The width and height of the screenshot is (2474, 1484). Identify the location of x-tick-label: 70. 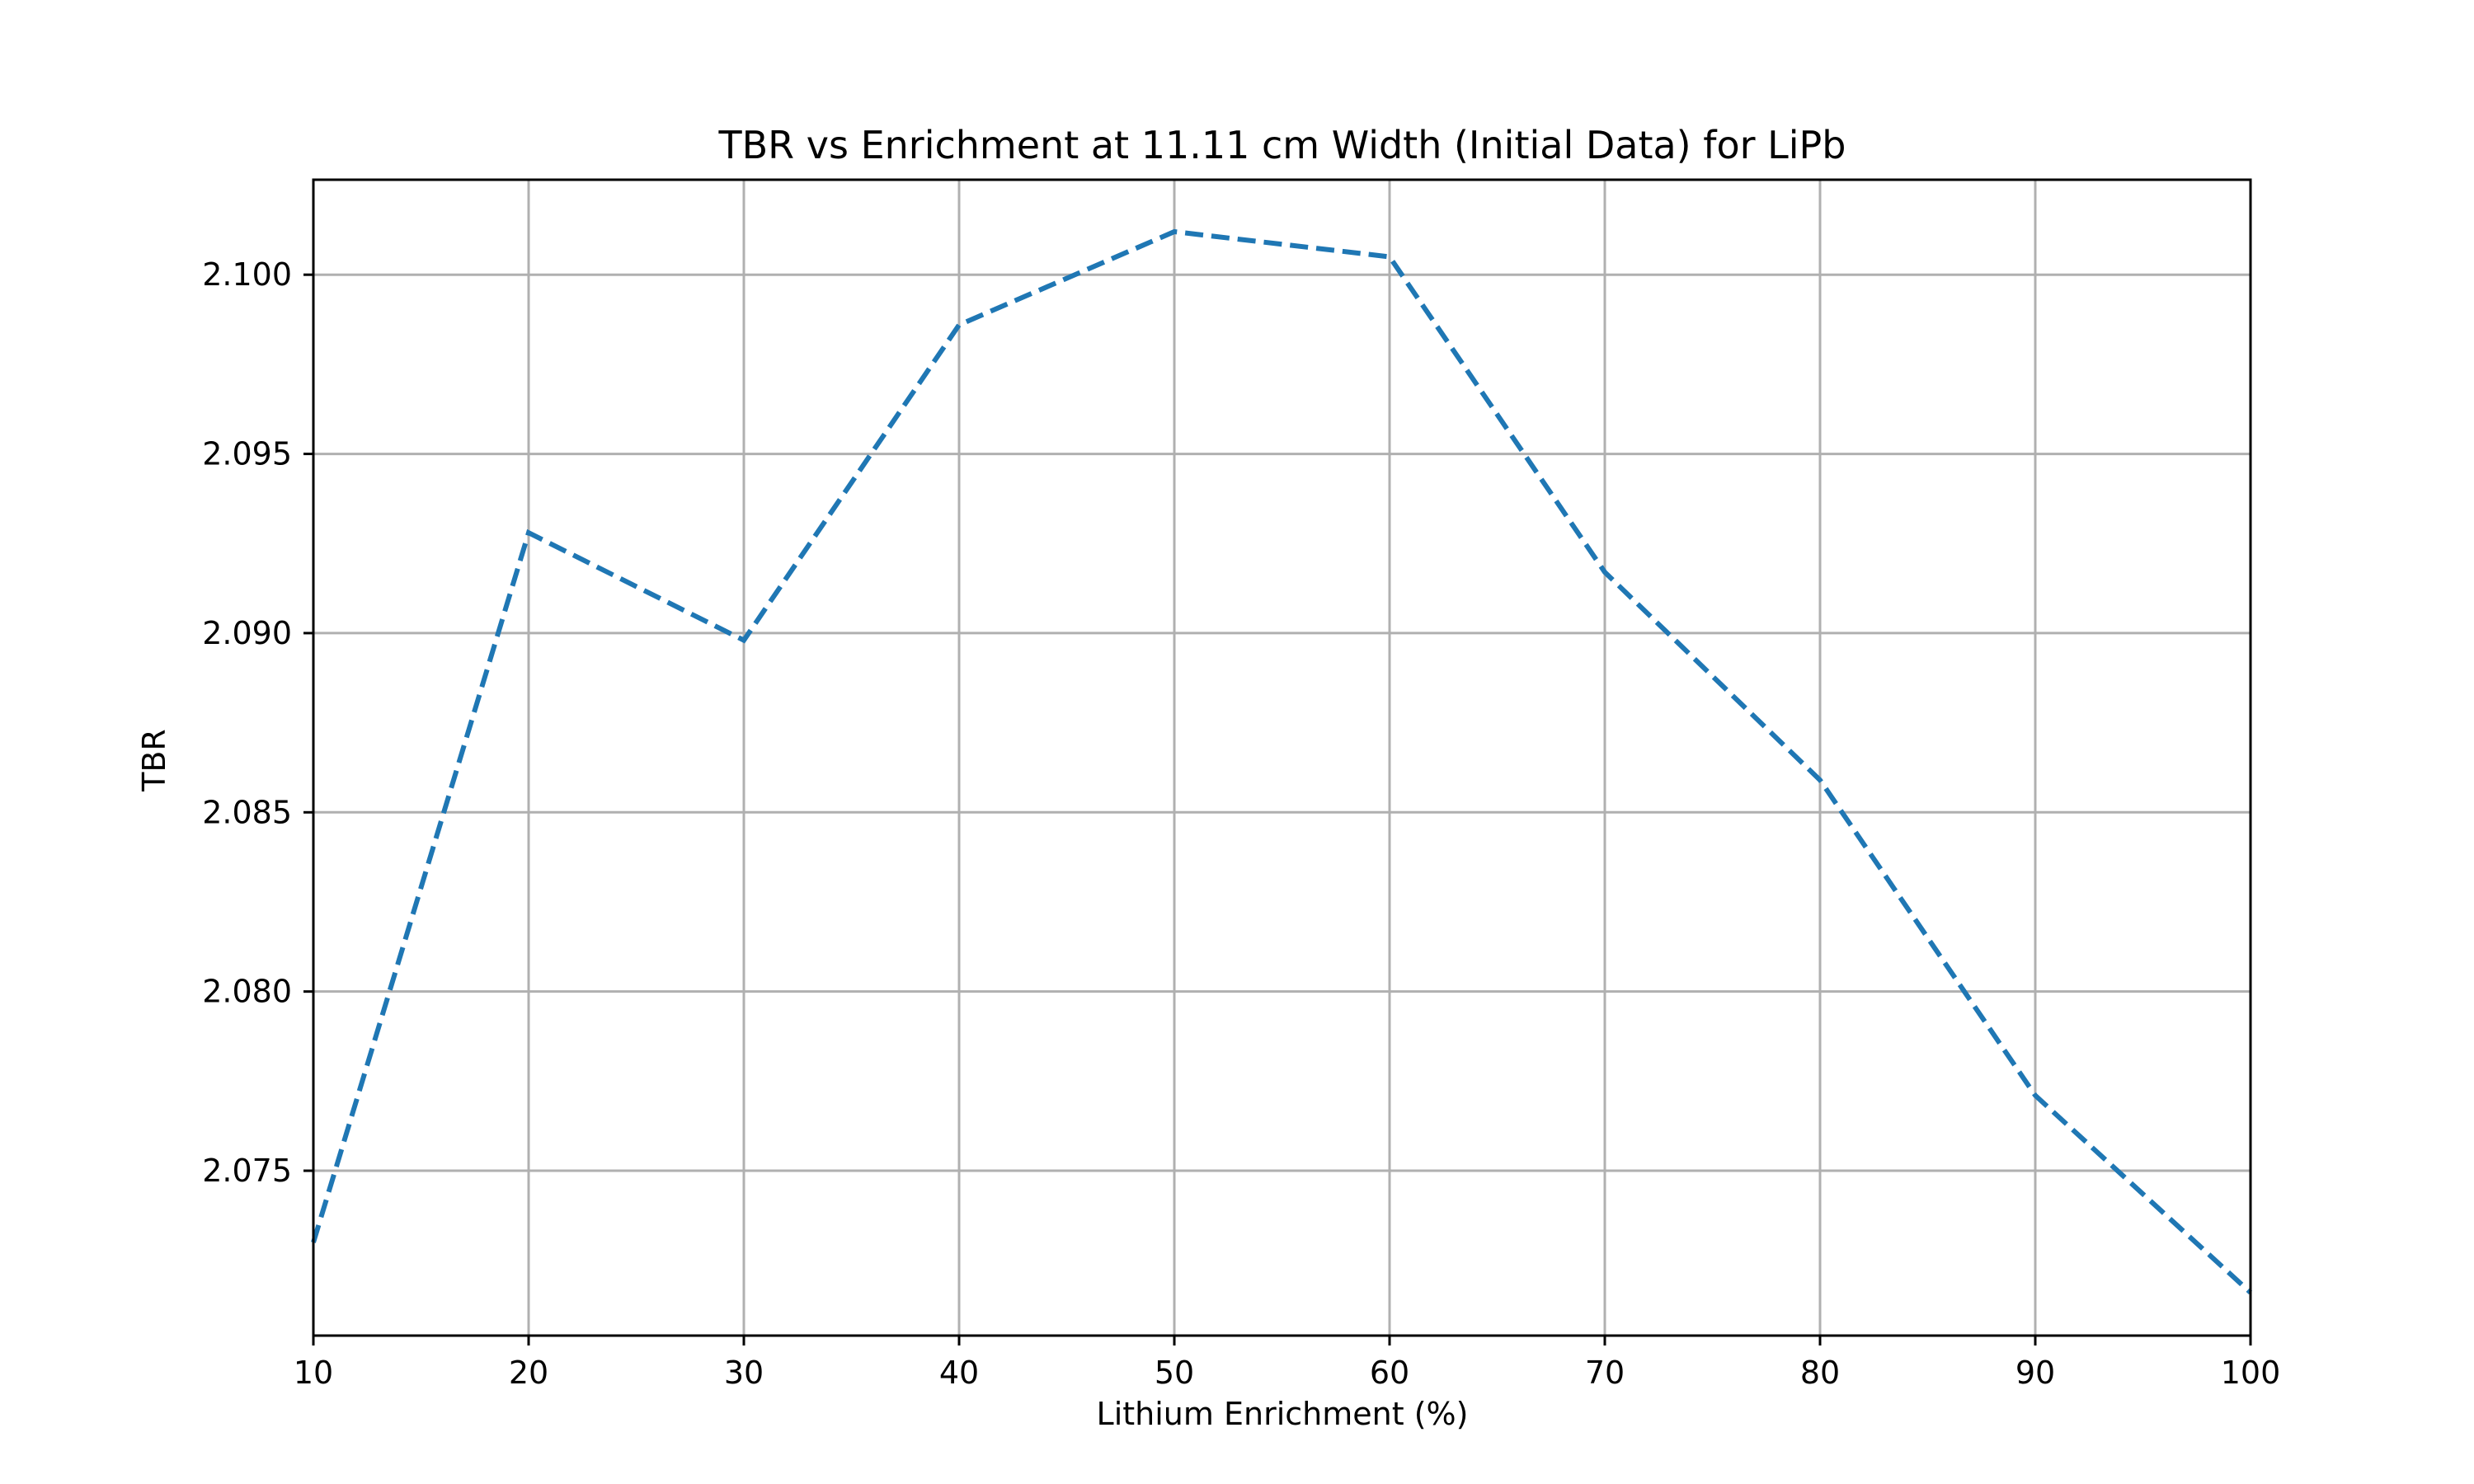
(1605, 1373).